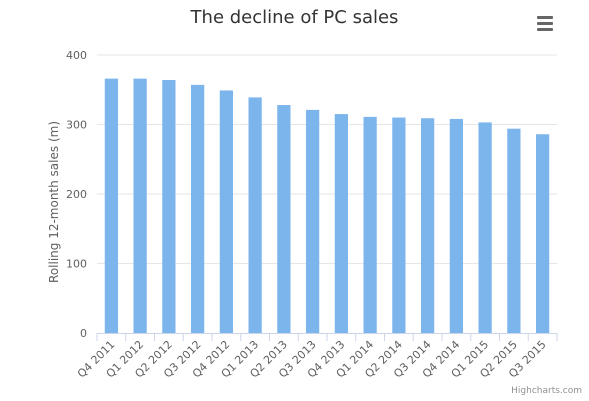 Image resolution: width=589 pixels, height=401 pixels. I want to click on y-axis-title: Rolling 12-month sales (m), so click(54, 202).